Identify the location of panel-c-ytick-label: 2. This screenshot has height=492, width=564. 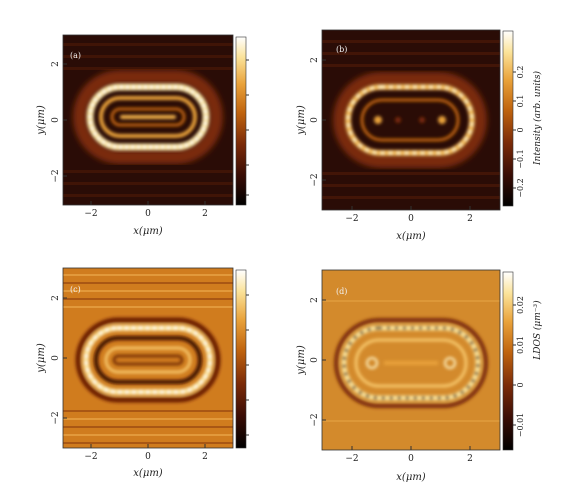
(56, 298).